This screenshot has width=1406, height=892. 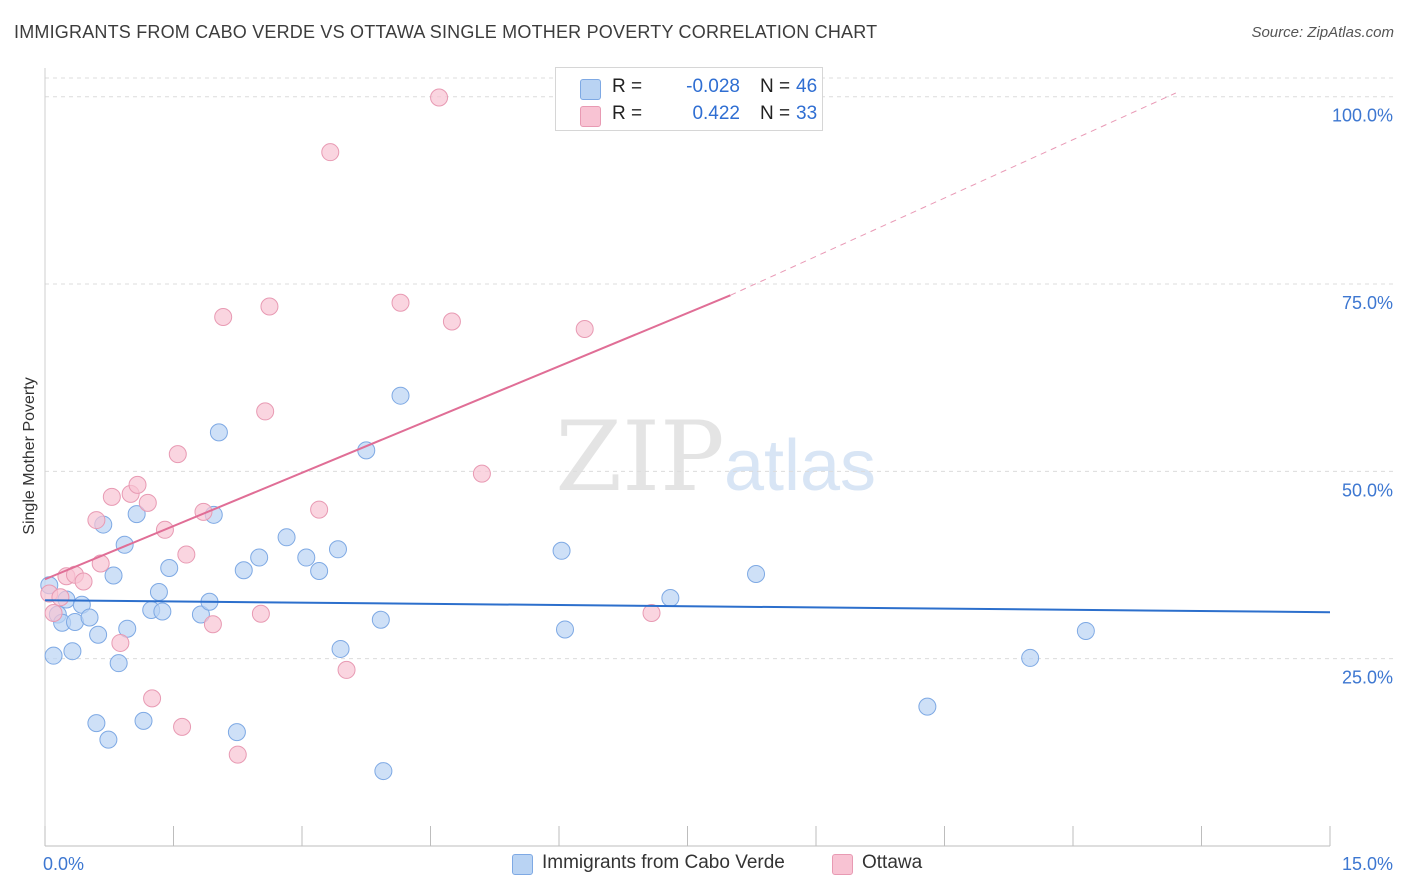 I want to click on correlation-legend: R = -0.028 N = 46 R = 0.422 N = 33, so click(x=689, y=99).